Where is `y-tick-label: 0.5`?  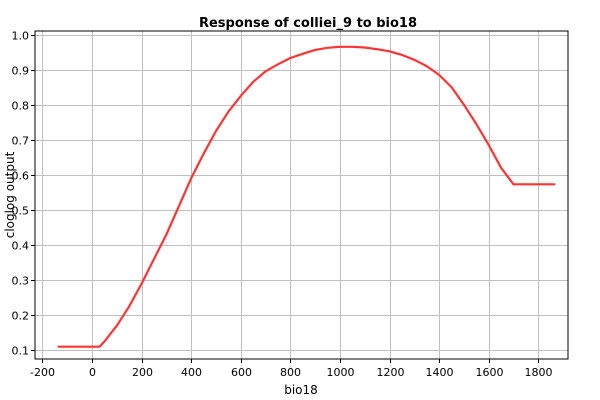
y-tick-label: 0.5 is located at coordinates (21, 211).